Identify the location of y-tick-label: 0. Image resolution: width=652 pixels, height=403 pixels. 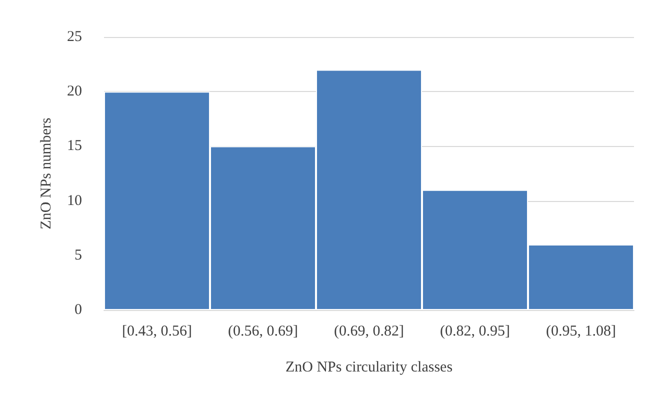
(78, 310).